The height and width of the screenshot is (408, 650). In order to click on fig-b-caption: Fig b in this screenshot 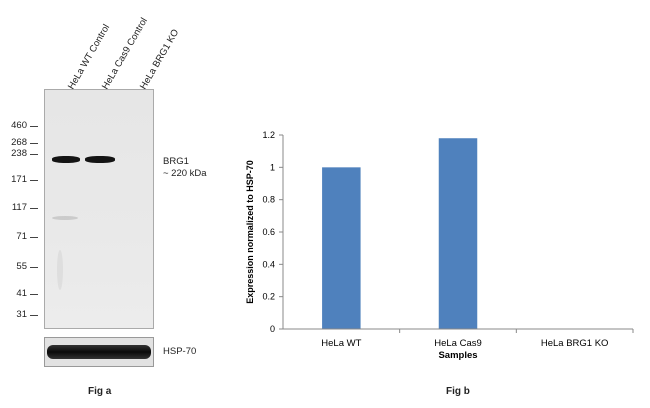, I will do `click(458, 391)`.